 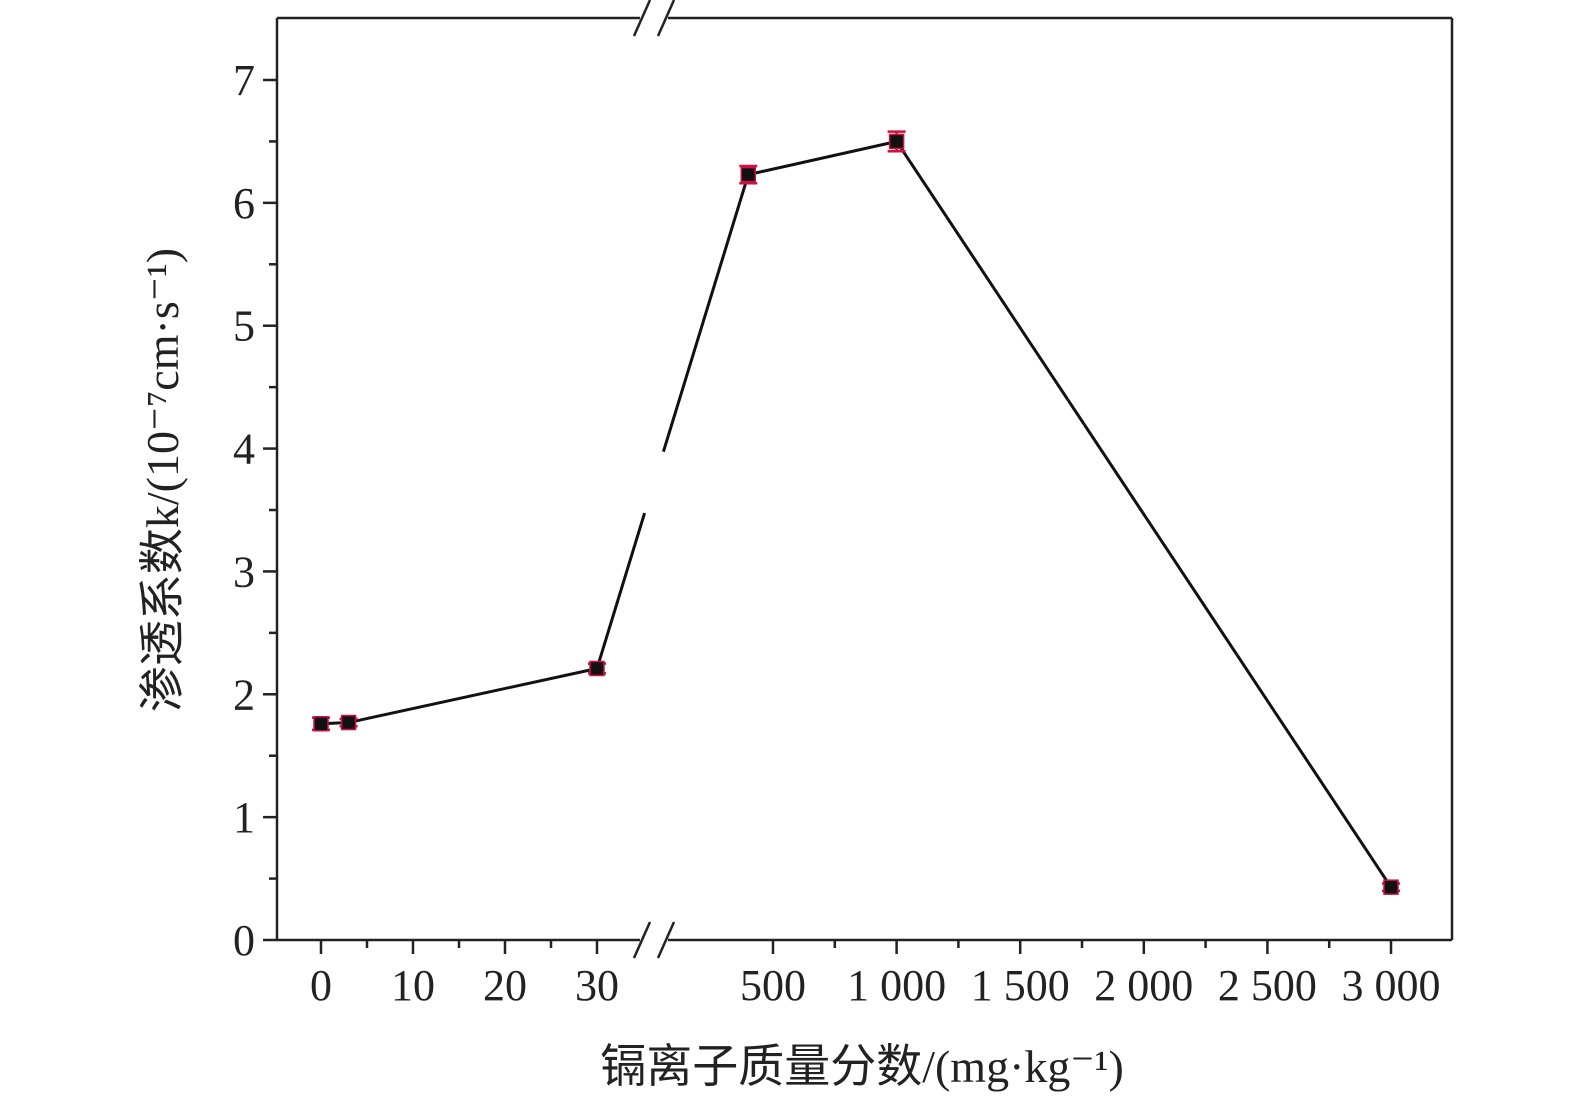 What do you see at coordinates (244, 80) in the screenshot?
I see `y-tick-label: 7` at bounding box center [244, 80].